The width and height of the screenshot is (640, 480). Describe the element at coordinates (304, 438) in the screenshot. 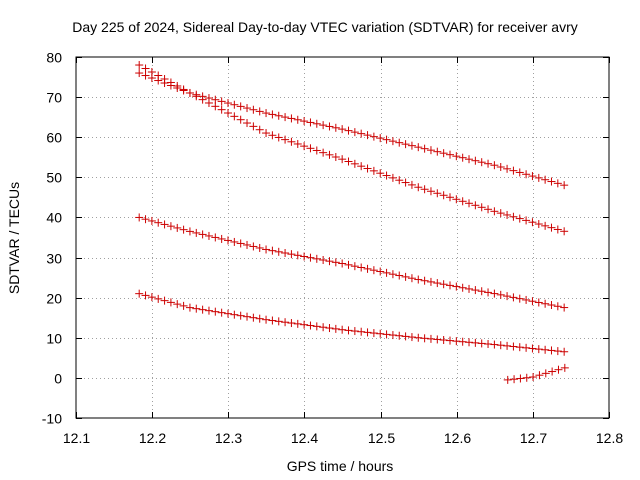

I see `x-tick-label: 12.4` at that location.